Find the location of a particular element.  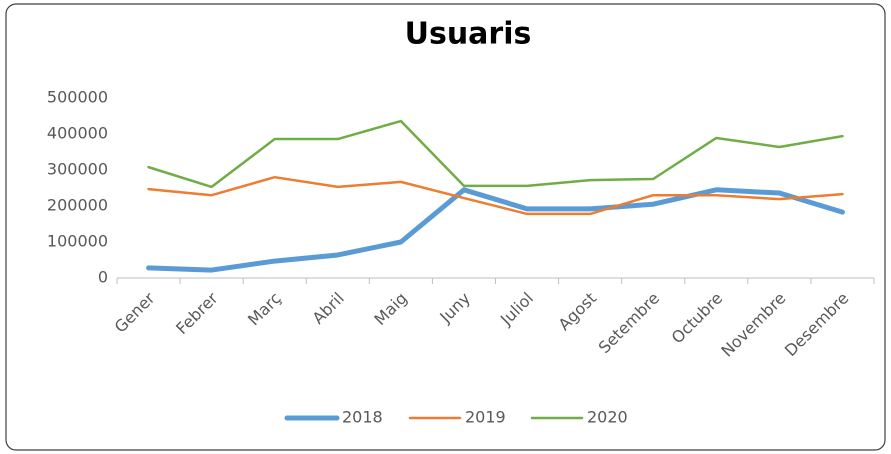

legend-label: 2018 is located at coordinates (362, 417).